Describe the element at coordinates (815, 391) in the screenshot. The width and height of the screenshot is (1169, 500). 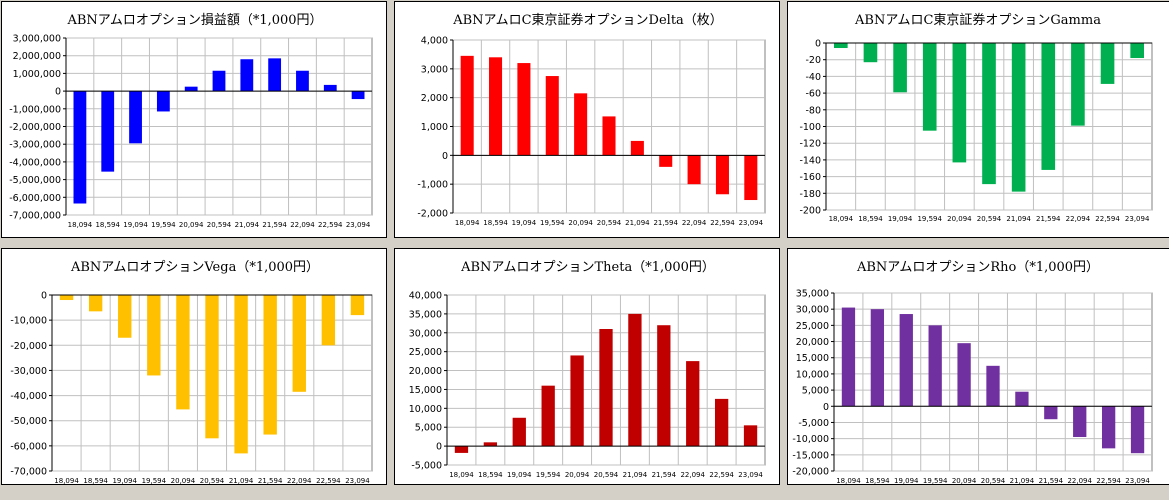
I see `y-tick-label: 5,000` at that location.